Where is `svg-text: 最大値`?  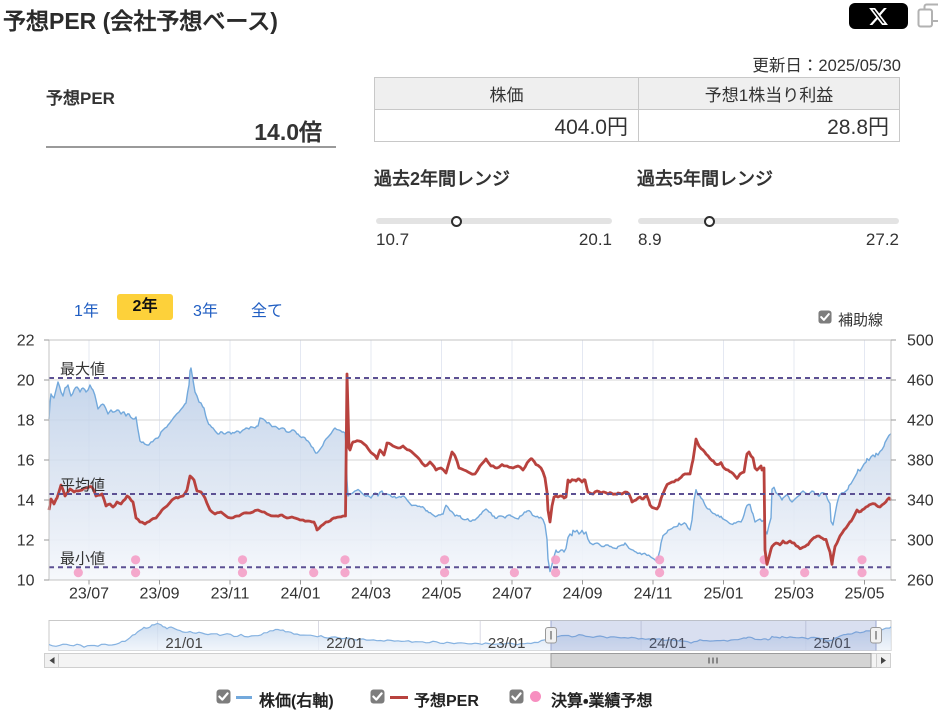 svg-text: 最大値 is located at coordinates (82, 369).